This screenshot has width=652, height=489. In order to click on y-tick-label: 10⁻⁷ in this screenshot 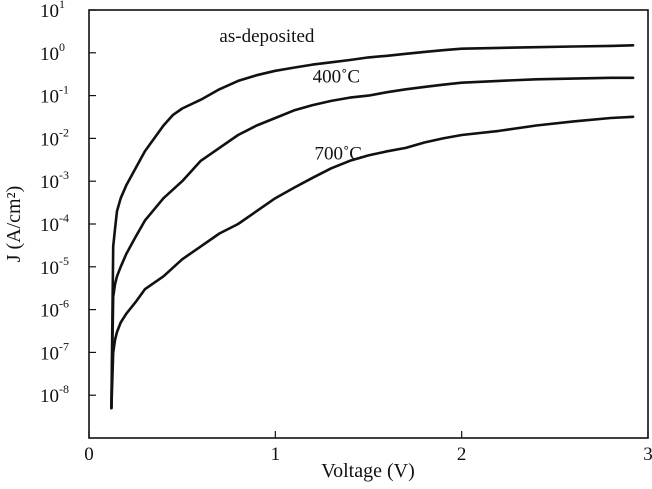, I will do `click(54, 351)`.